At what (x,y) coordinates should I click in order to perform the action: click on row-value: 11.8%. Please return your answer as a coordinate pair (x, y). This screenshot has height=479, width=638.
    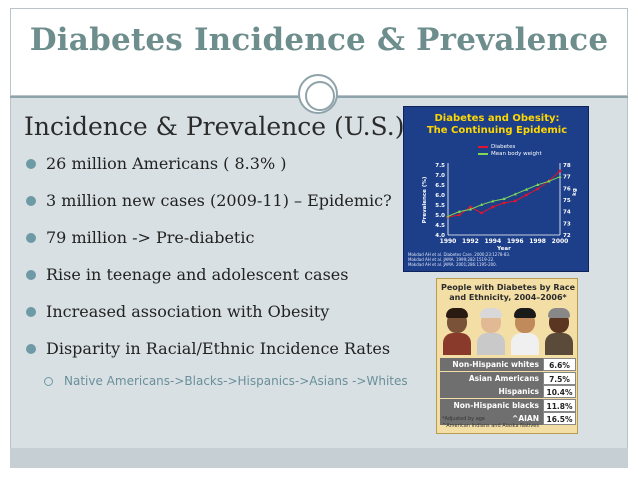
    Looking at the image, I should click on (559, 405).